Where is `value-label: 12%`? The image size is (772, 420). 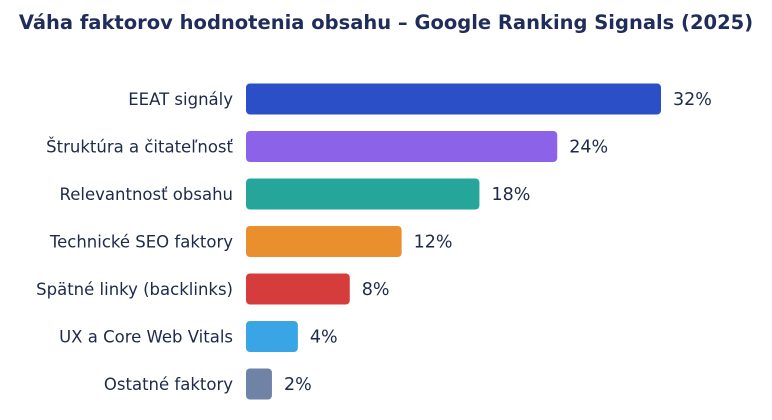 value-label: 12% is located at coordinates (433, 243).